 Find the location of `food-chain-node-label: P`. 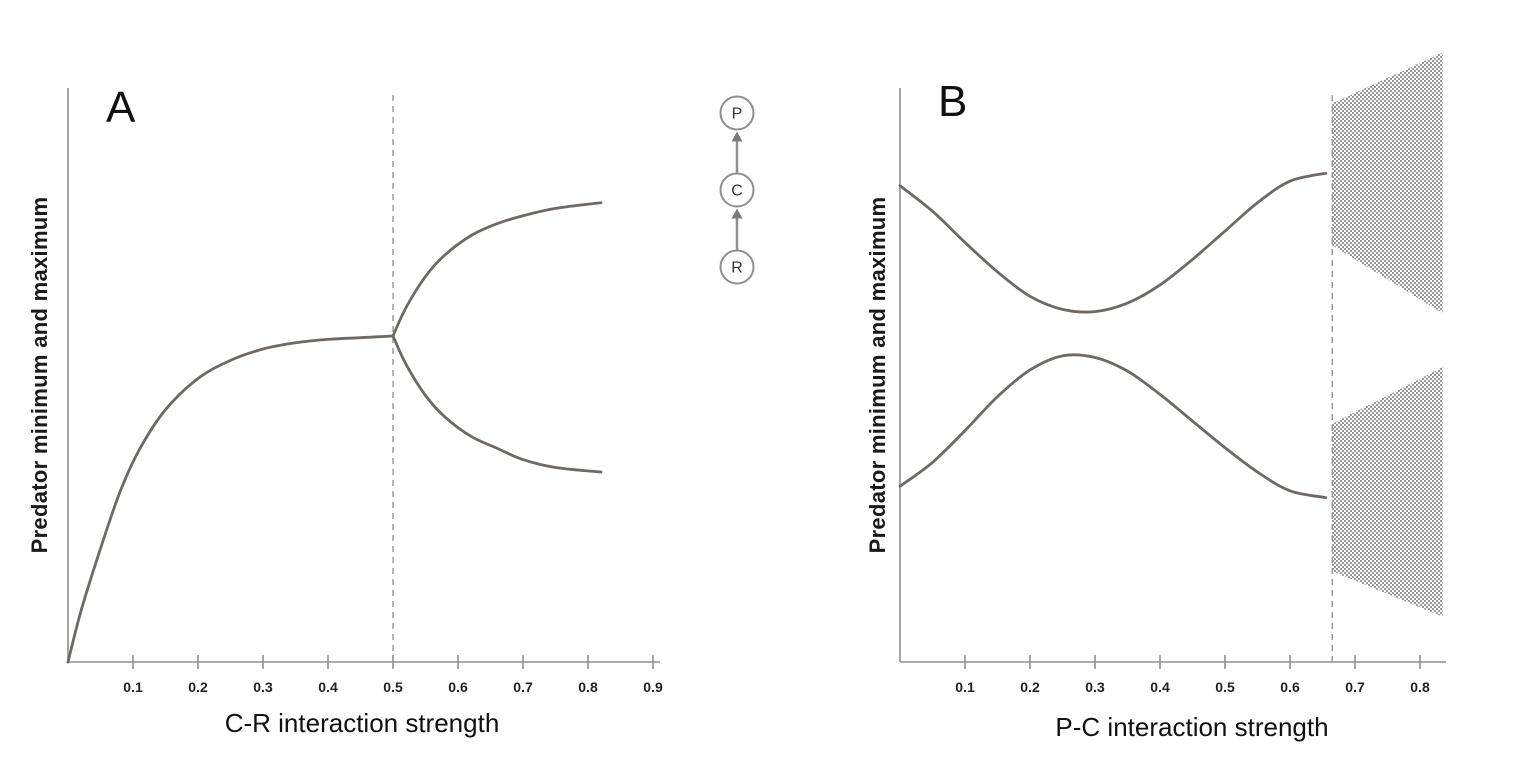

food-chain-node-label: P is located at coordinates (737, 114).